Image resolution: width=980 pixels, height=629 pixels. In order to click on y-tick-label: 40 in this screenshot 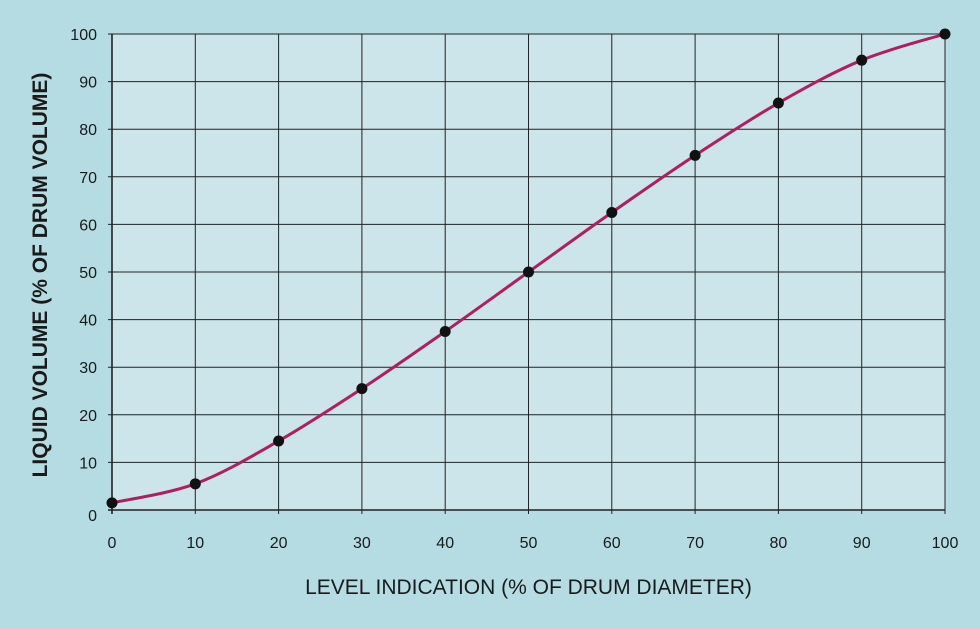, I will do `click(88, 321)`.